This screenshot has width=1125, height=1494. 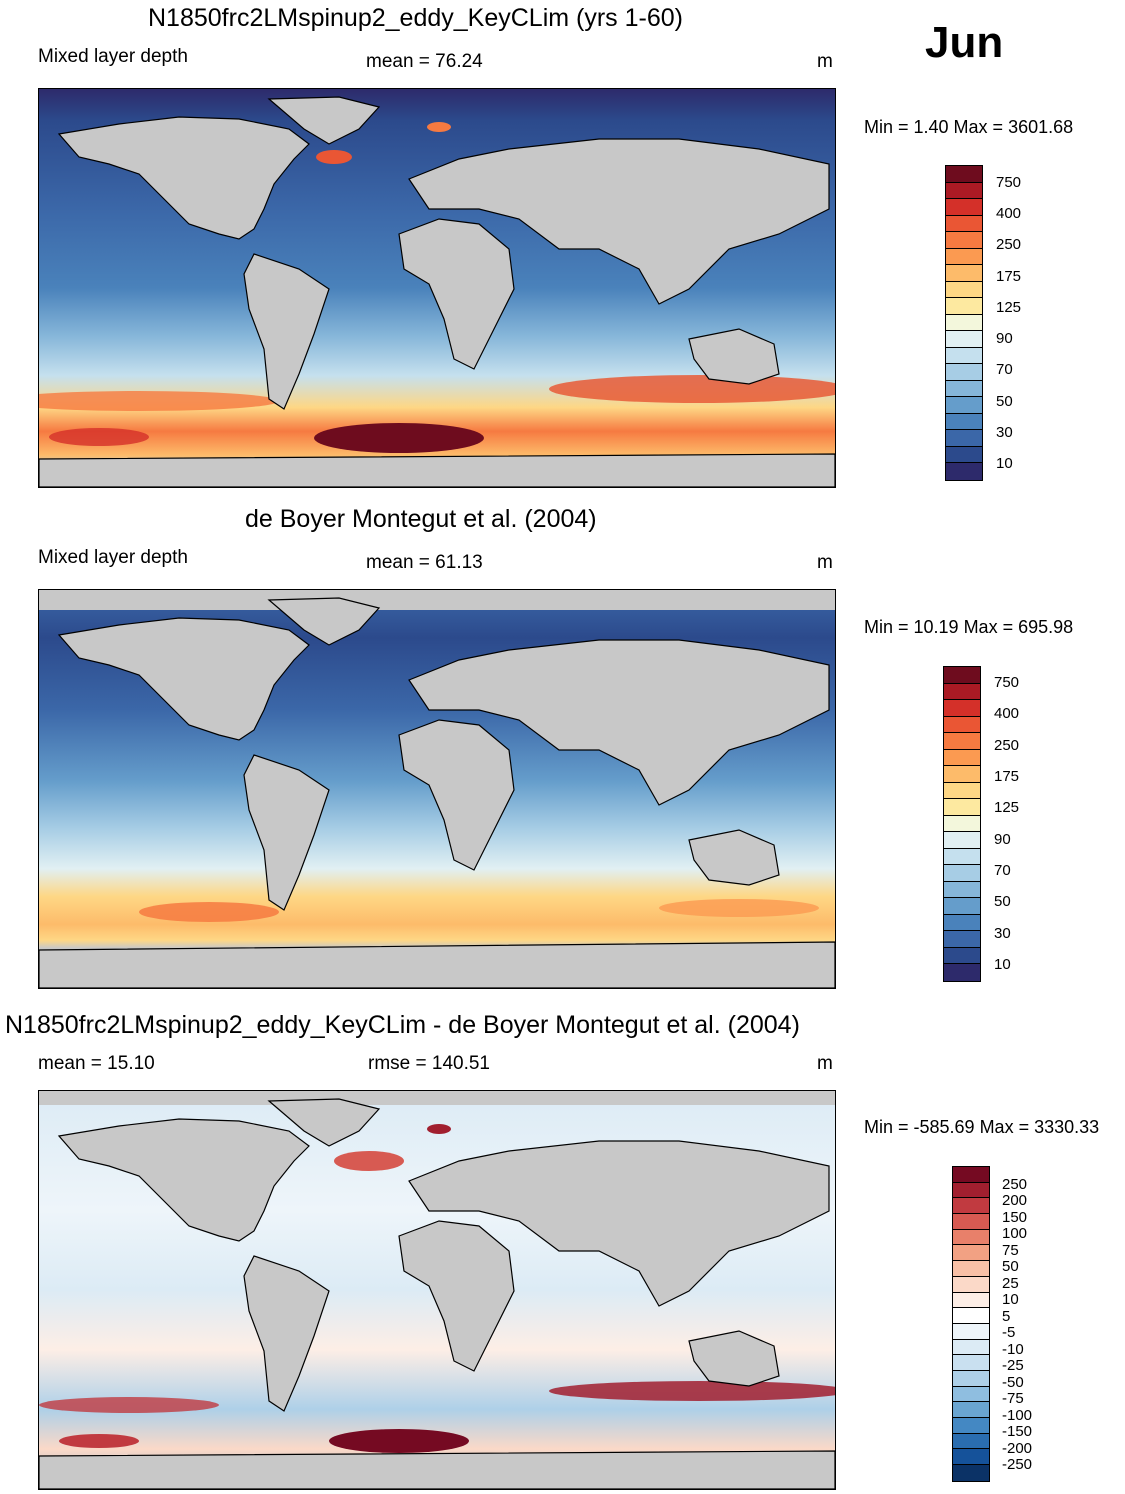 I want to click on cb-diff-label: 75, so click(x=1010, y=1250).